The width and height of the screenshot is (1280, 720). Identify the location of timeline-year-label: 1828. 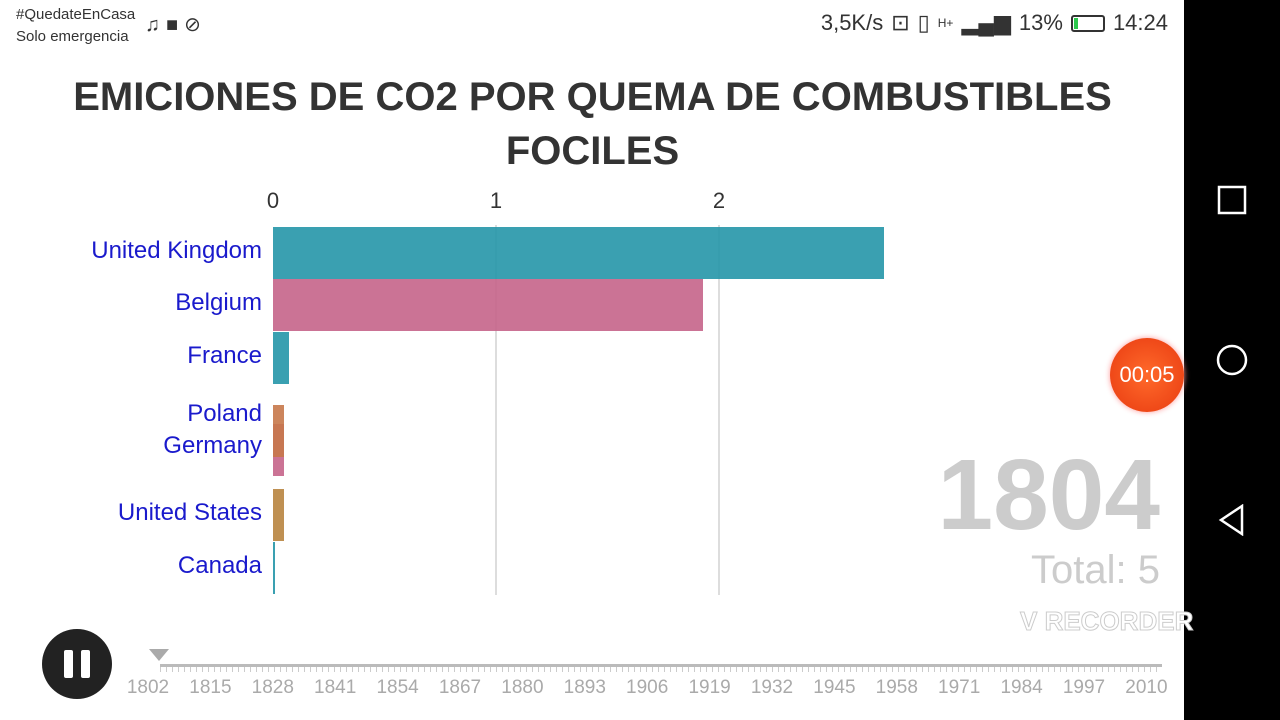
(272, 687).